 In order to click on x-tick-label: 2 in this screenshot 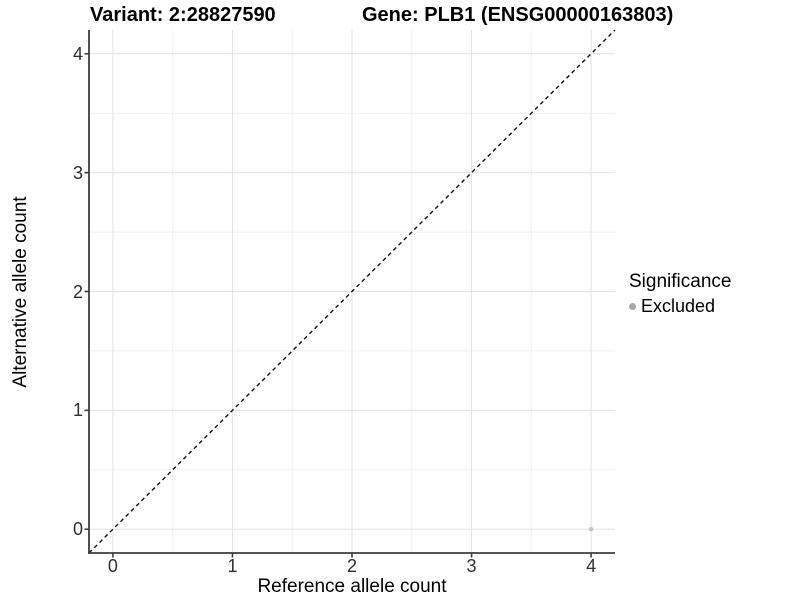, I will do `click(351, 566)`.